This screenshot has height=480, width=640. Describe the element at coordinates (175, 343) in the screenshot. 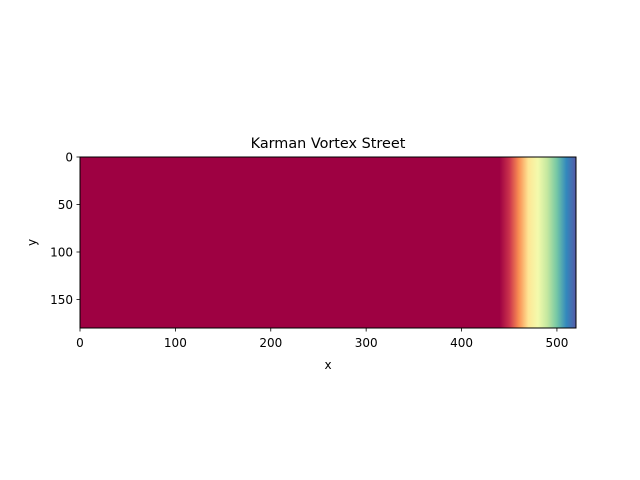

I see `x-tick-label: 100` at that location.